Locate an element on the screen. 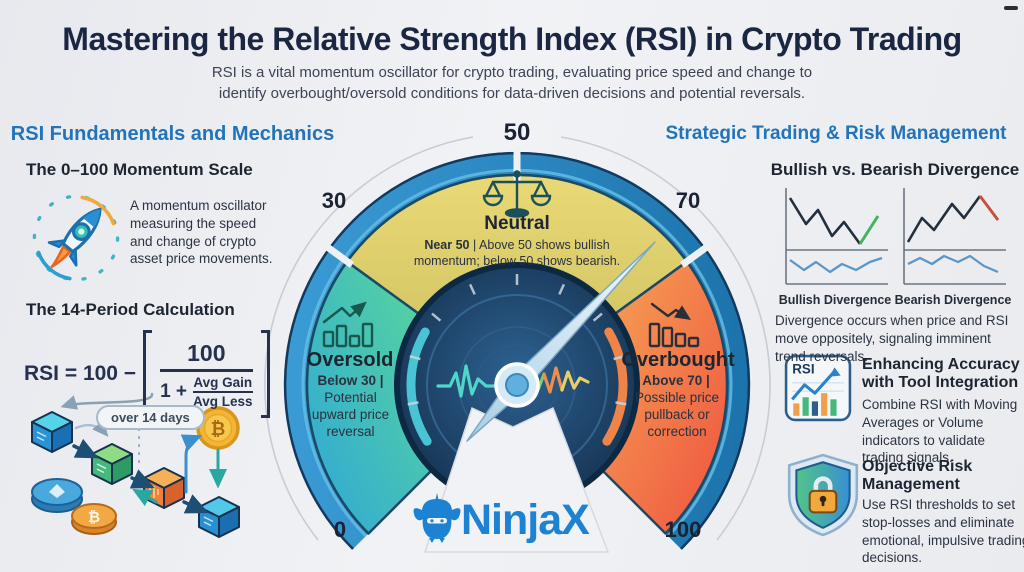 This screenshot has width=1024, height=572. gauge-label-30: 30 is located at coordinates (334, 200).